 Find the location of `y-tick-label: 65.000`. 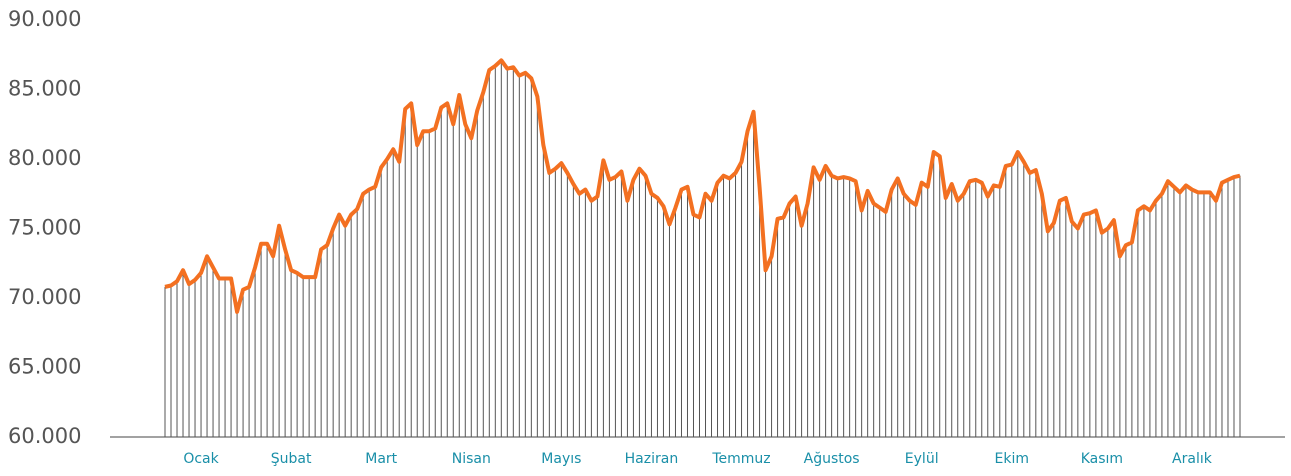

y-tick-label: 65.000 is located at coordinates (44, 367).